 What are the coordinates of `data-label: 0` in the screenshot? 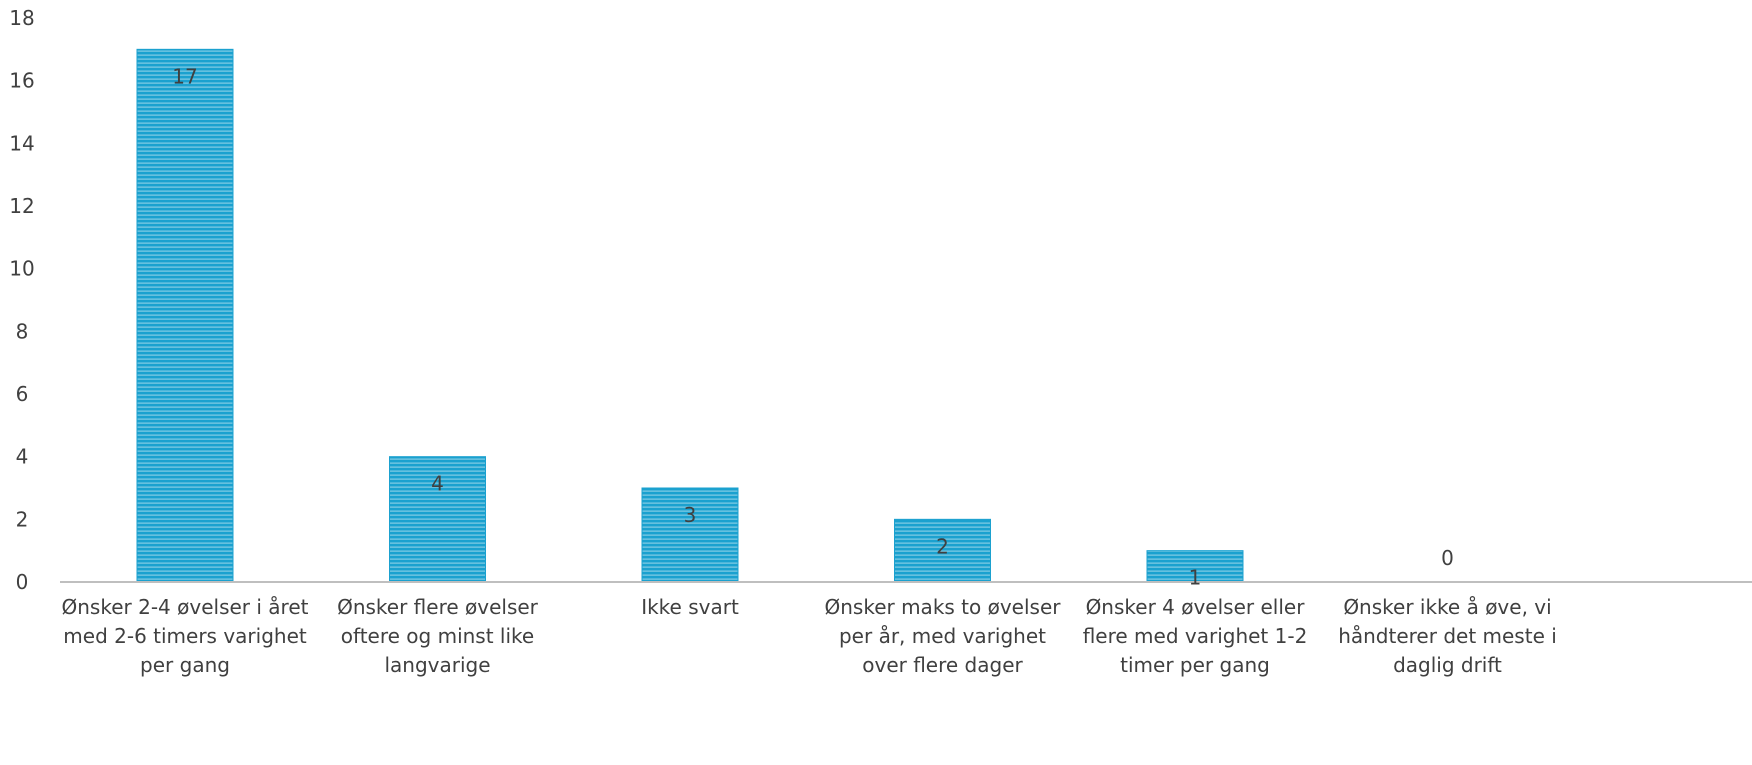 It's located at (1447, 558).